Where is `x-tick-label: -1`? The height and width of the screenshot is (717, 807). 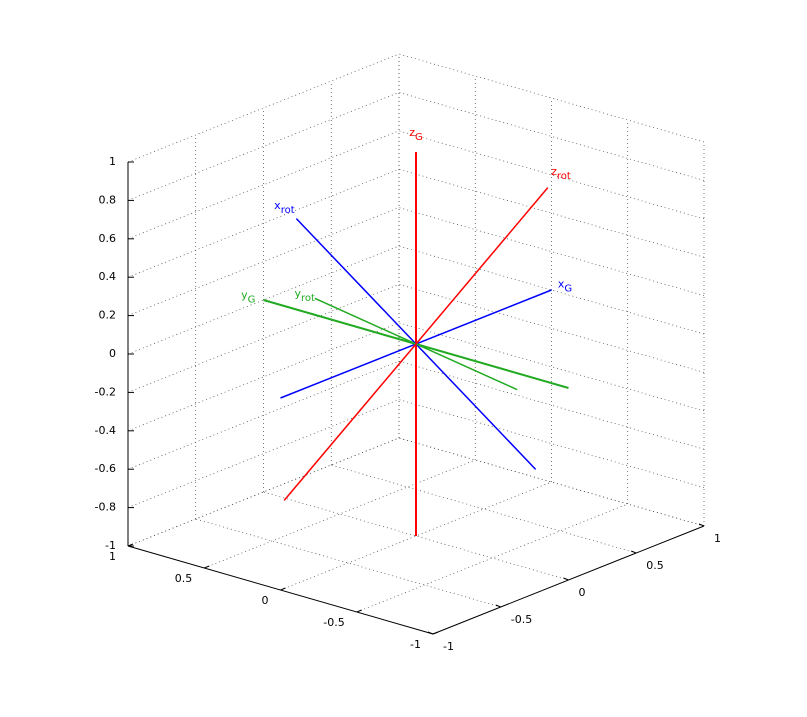 x-tick-label: -1 is located at coordinates (448, 646).